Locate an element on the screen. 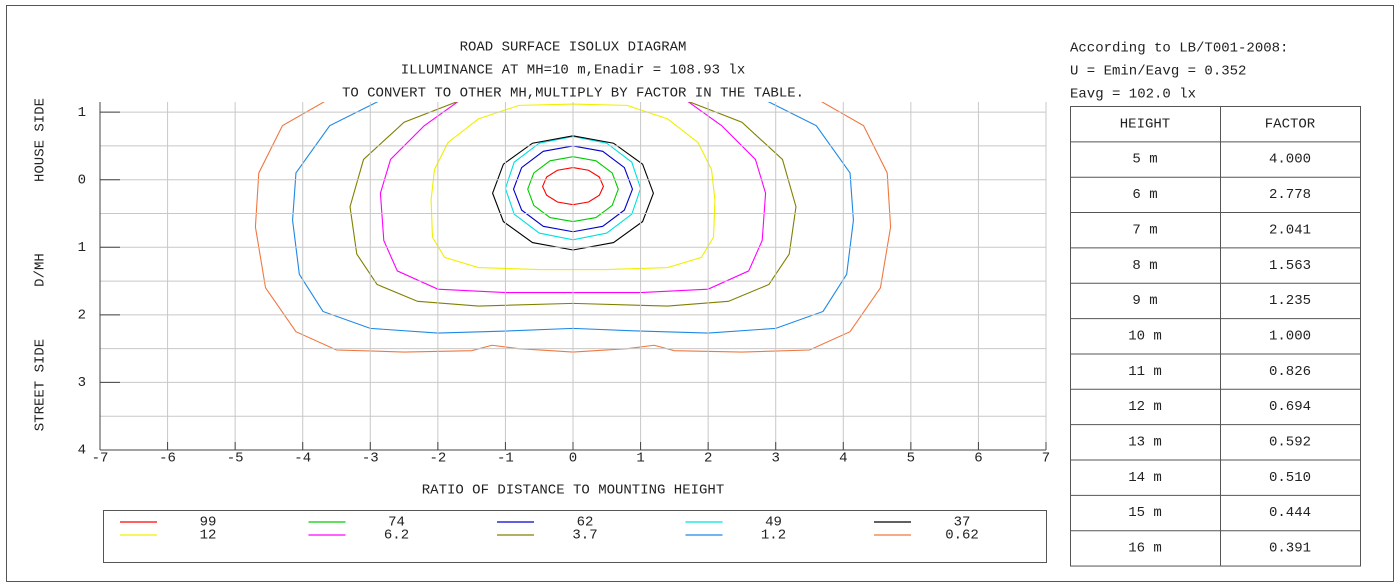 This screenshot has height=587, width=1399. y-tick-label: 2 is located at coordinates (82, 316).